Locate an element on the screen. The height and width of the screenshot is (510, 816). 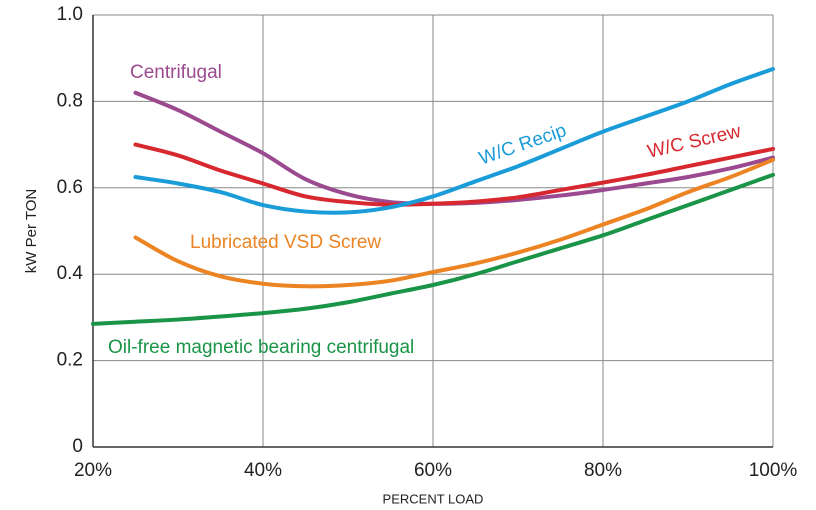
x-tick-label: 80% is located at coordinates (603, 470).